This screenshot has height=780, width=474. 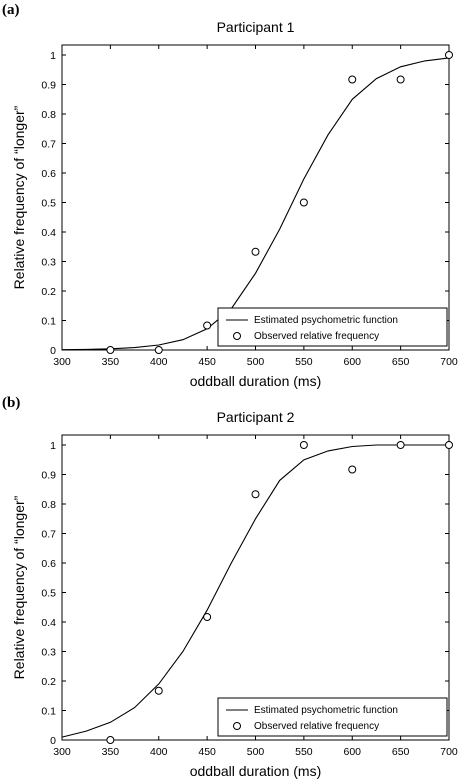 I want to click on c2-x-tick-label: 400, so click(x=159, y=752).